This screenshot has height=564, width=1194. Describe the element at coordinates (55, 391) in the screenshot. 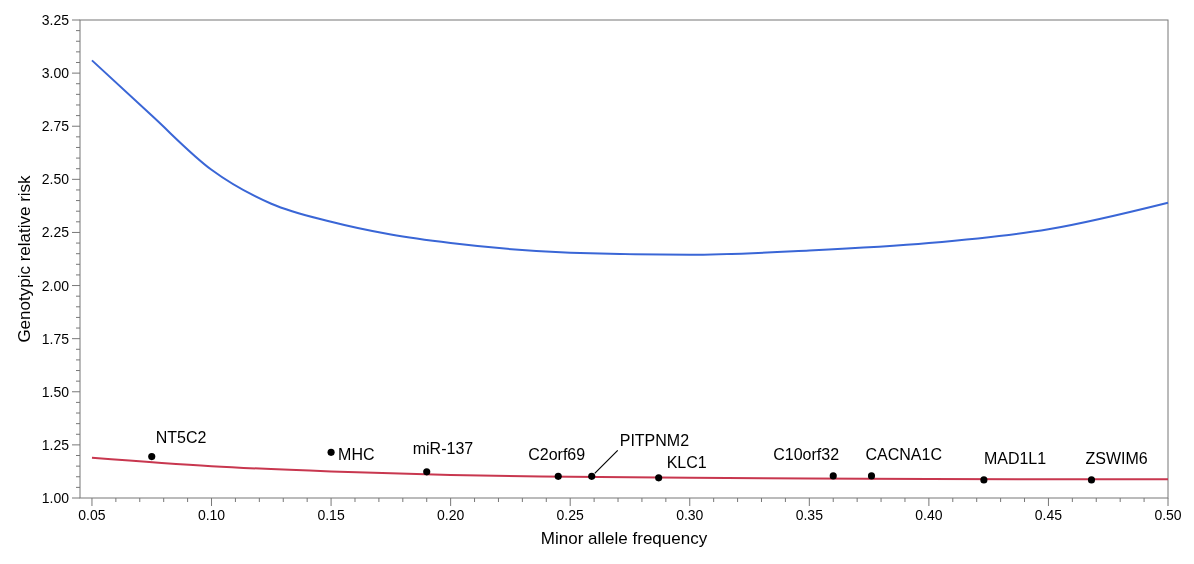

I see `y-tick-label: 1.50` at that location.